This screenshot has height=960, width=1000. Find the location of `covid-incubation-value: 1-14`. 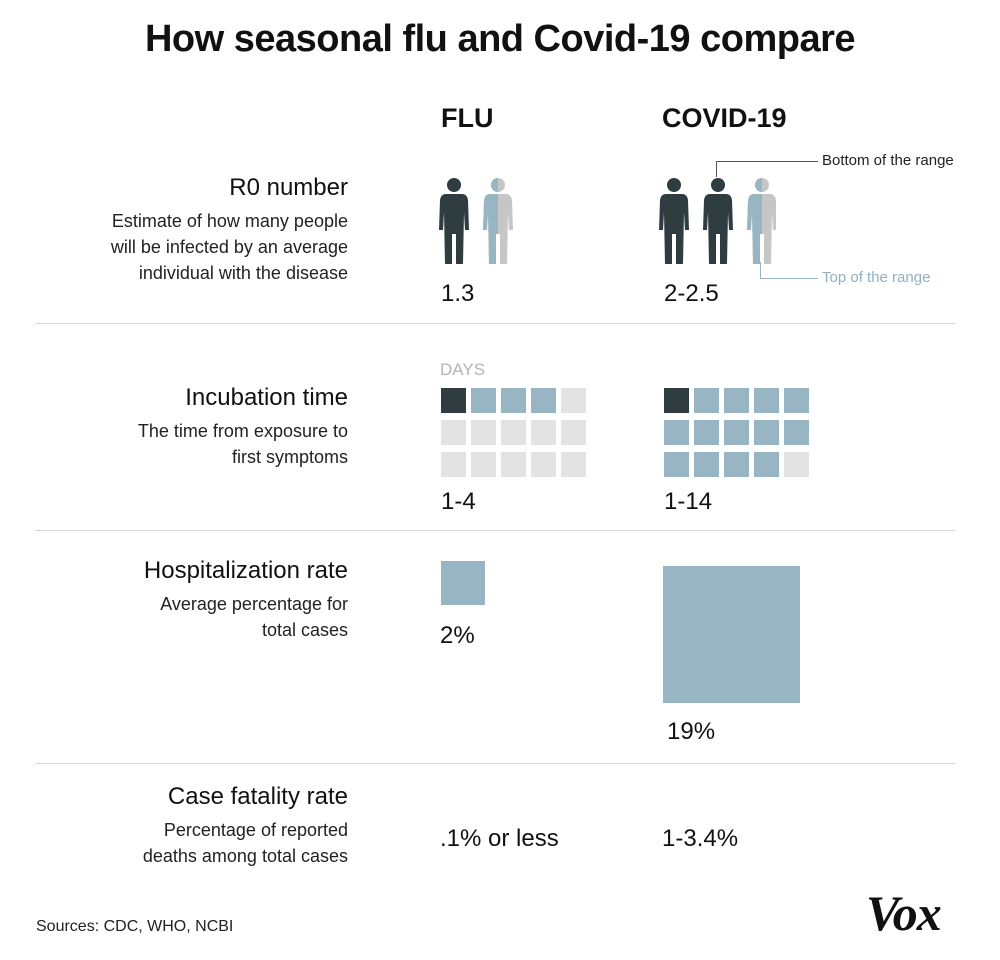

covid-incubation-value: 1-14 is located at coordinates (688, 501).